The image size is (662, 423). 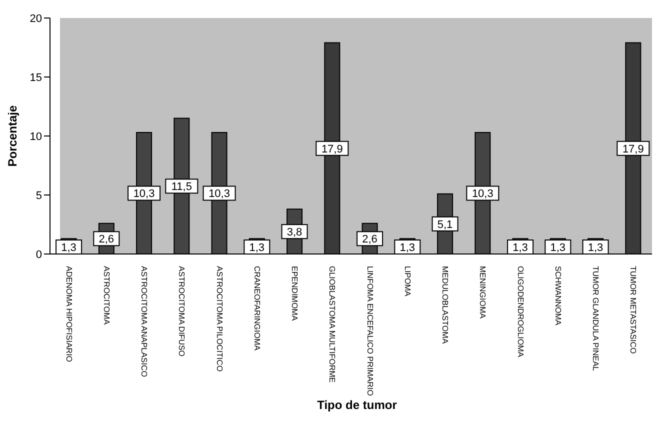 I want to click on x-tick-label: ASTROCITOMA ANAPLASICO, so click(x=144, y=321).